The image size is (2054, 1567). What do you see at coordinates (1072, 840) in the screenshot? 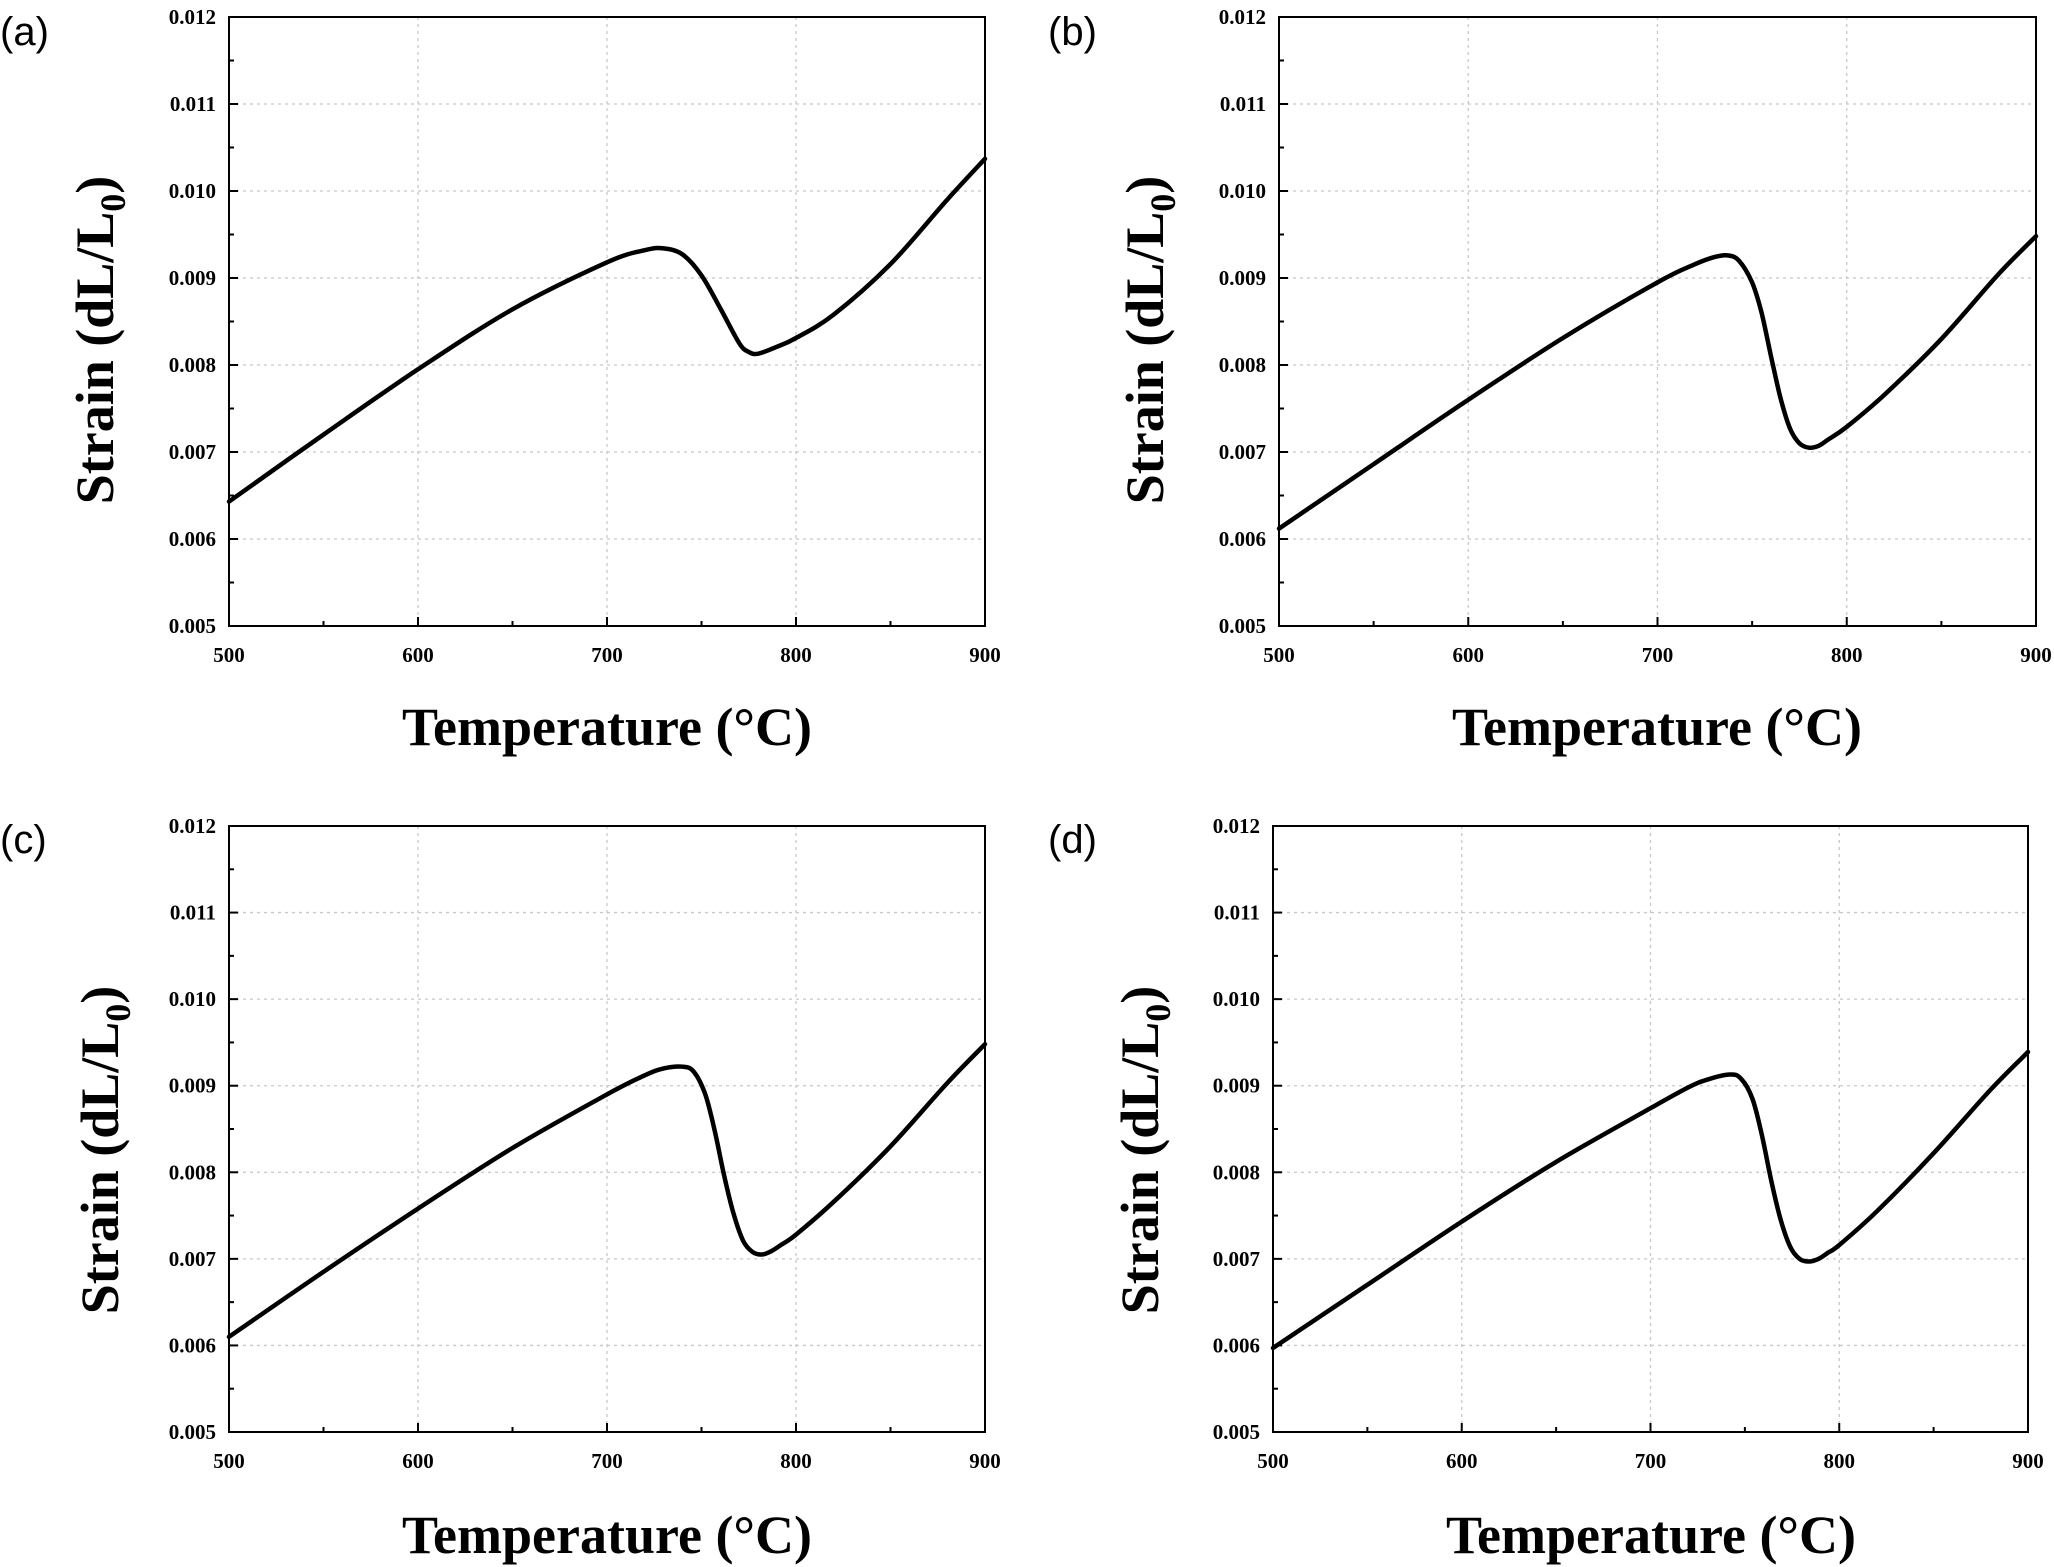
I see `panel-label: (d)` at bounding box center [1072, 840].